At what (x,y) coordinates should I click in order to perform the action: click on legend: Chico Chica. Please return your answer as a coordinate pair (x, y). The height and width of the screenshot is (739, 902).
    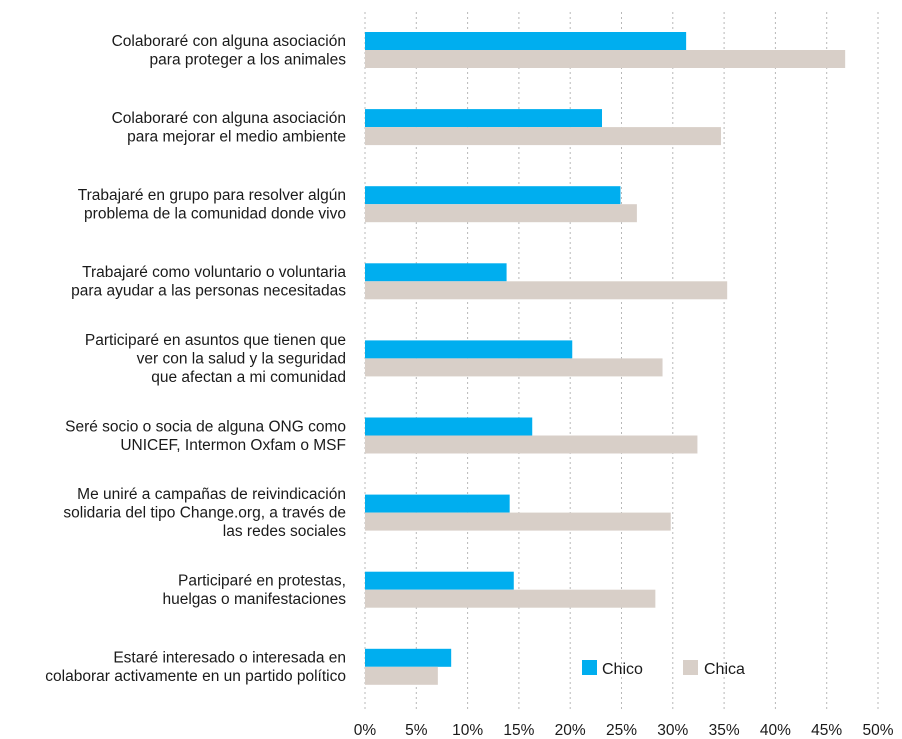
    Looking at the image, I should click on (663, 669).